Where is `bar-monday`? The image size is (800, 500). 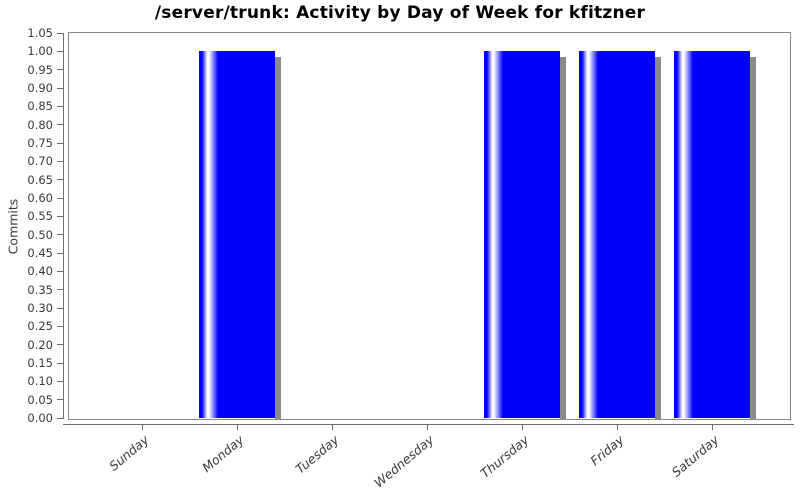
bar-monday is located at coordinates (240, 235).